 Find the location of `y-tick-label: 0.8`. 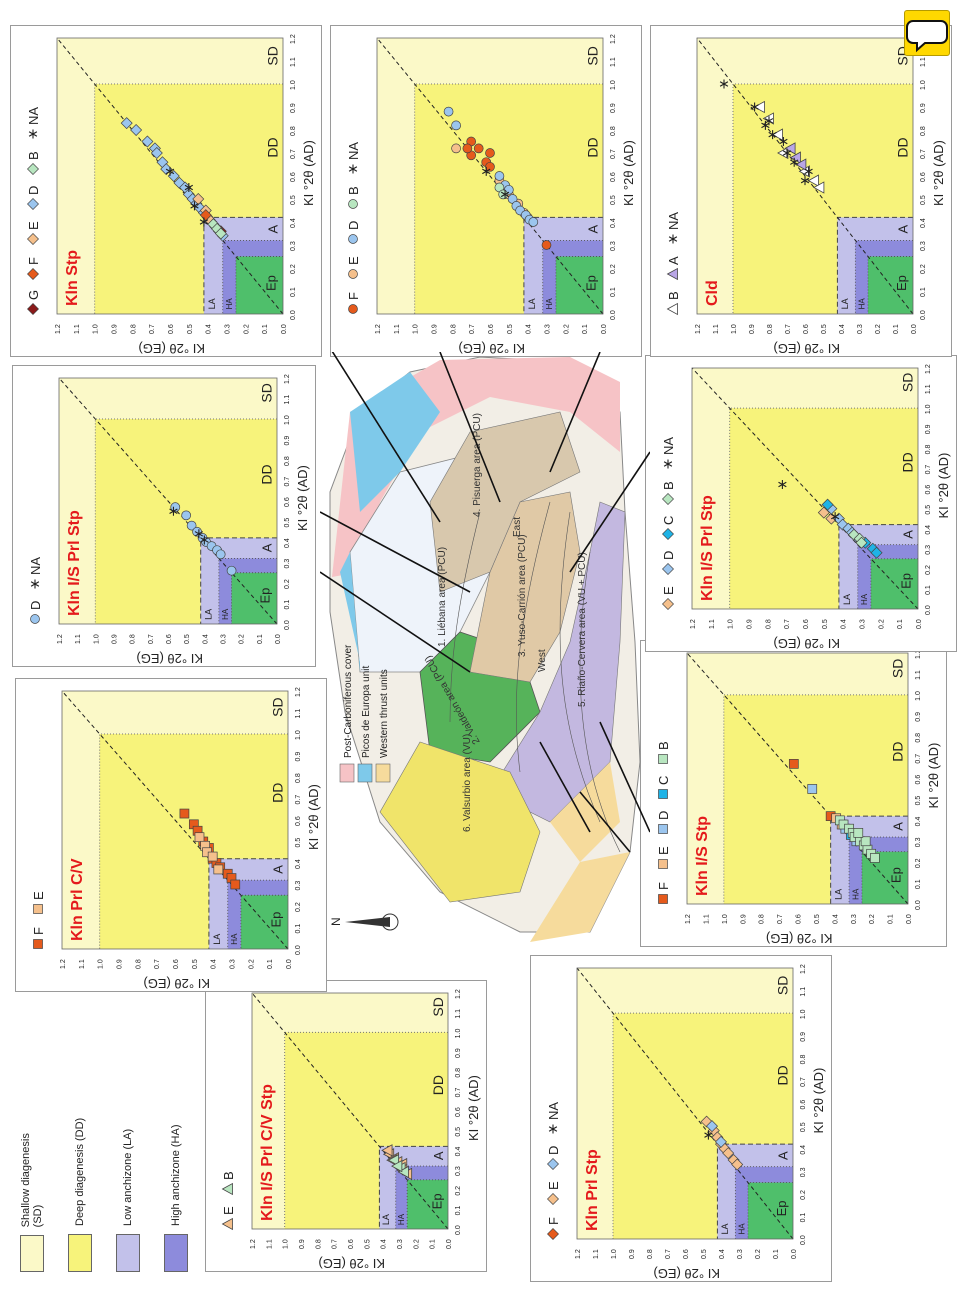

y-tick-label: 0.8 is located at coordinates (318, 1244).